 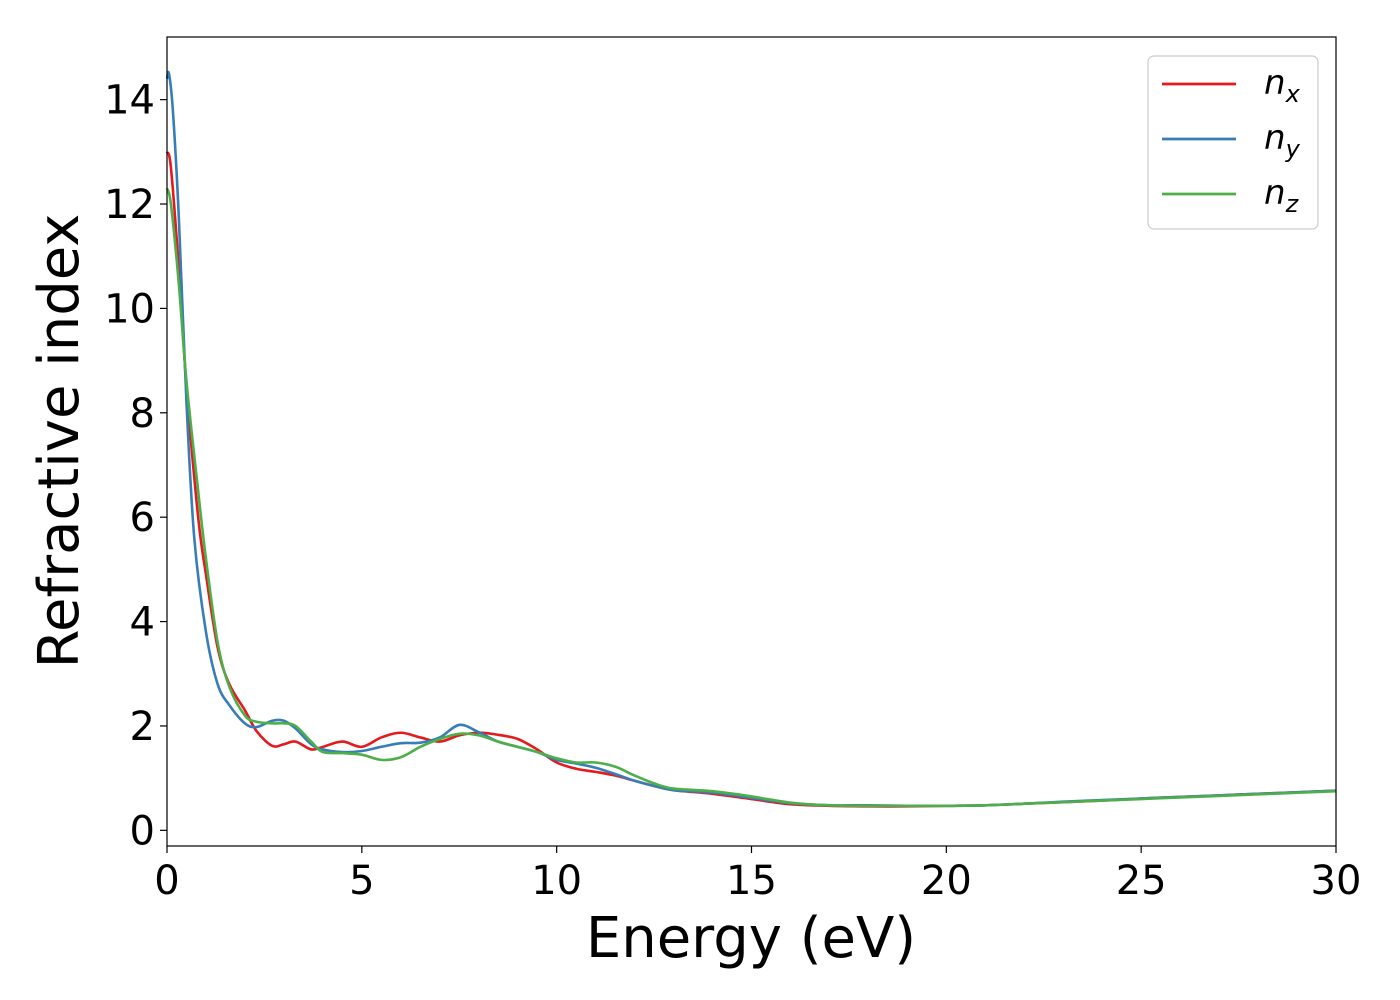 What do you see at coordinates (129, 101) in the screenshot?
I see `y-tick-label: 14` at bounding box center [129, 101].